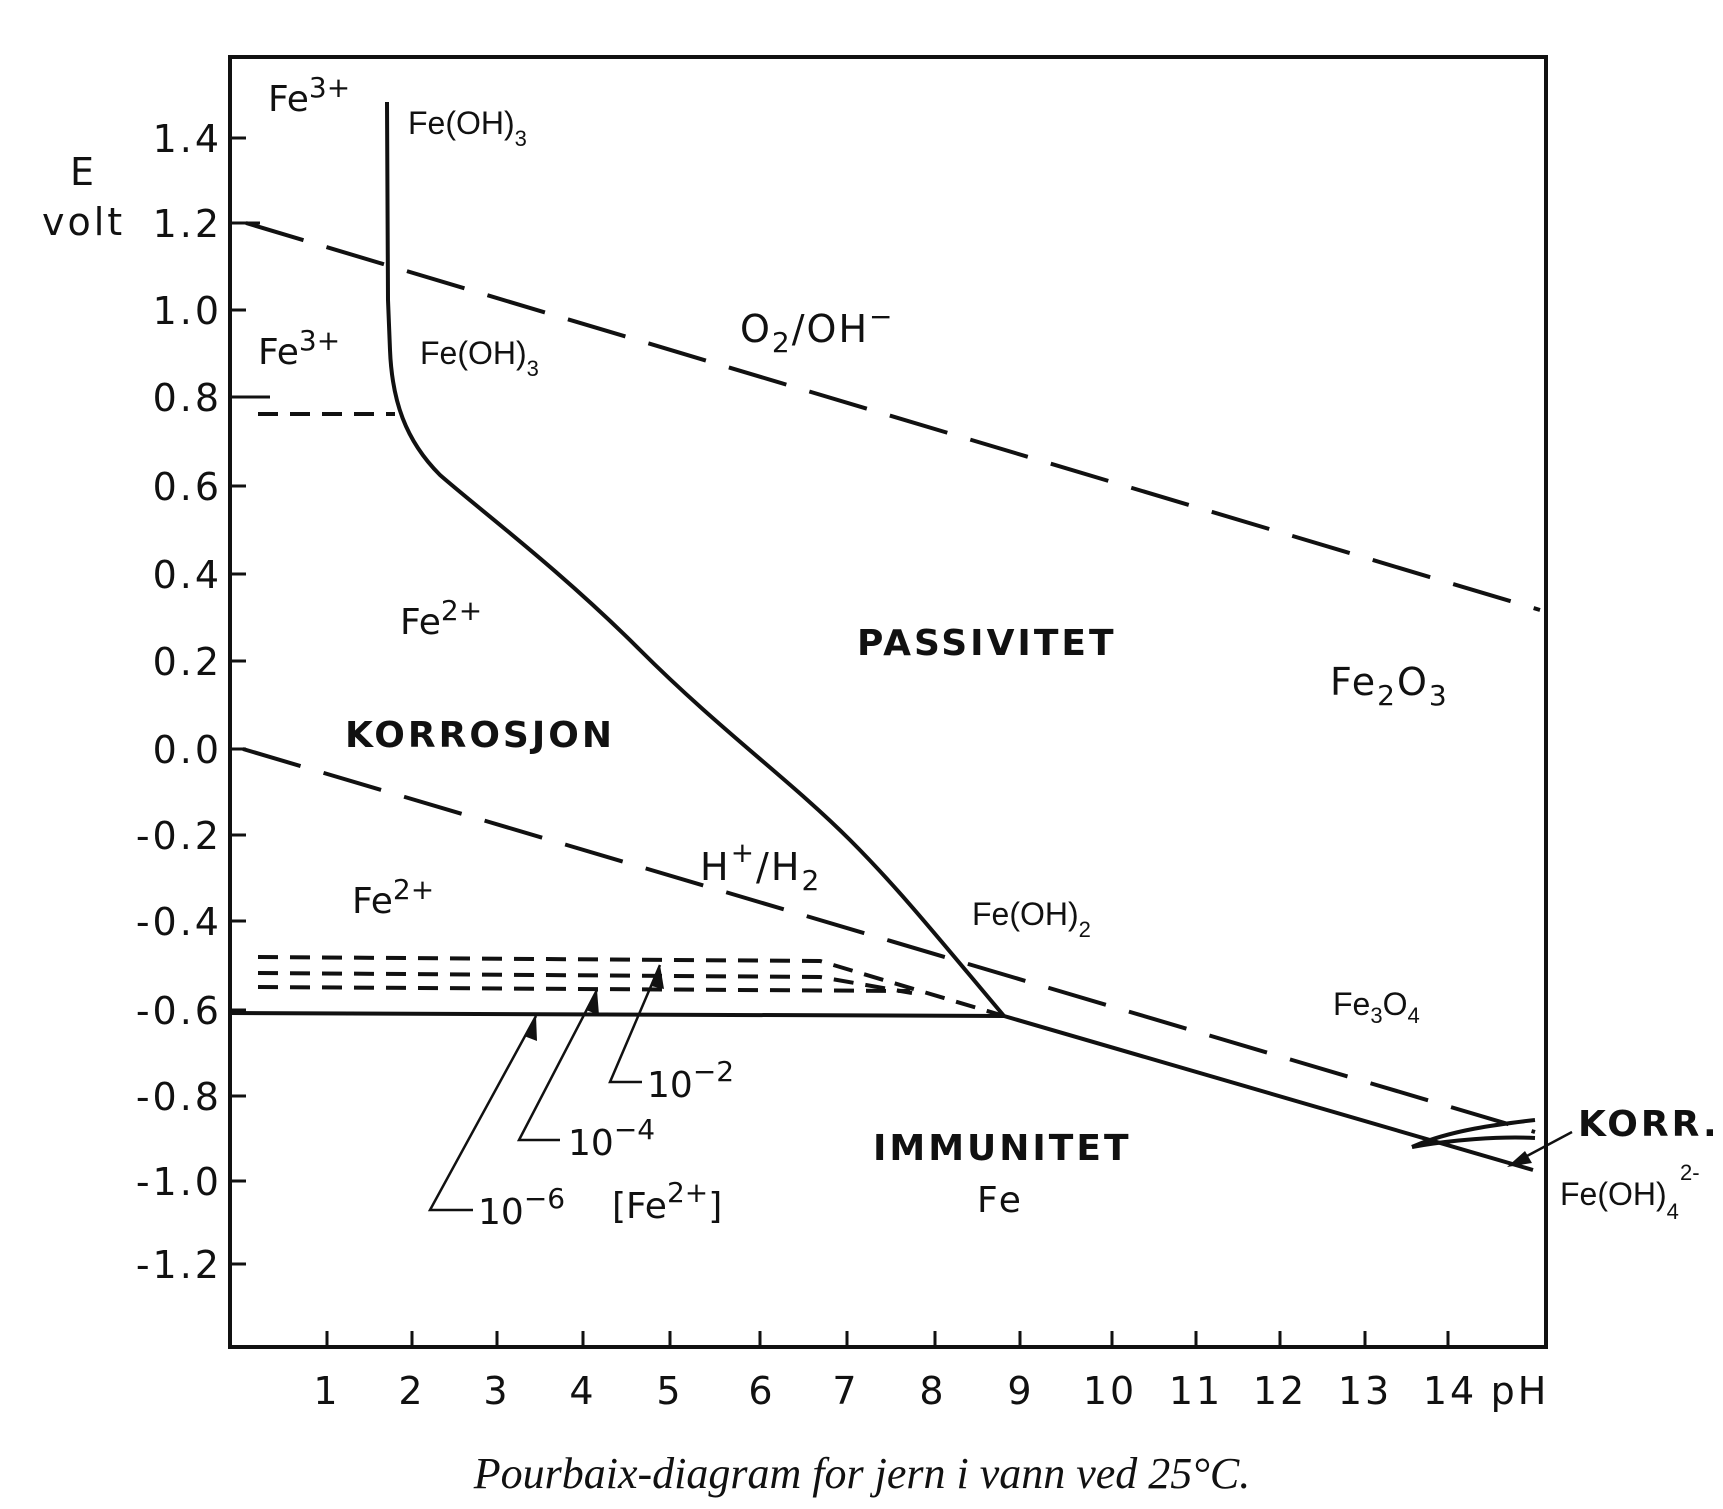 The image size is (1723, 1509). Describe the element at coordinates (1110, 1391) in the screenshot. I see `x-tick-label: 10` at that location.